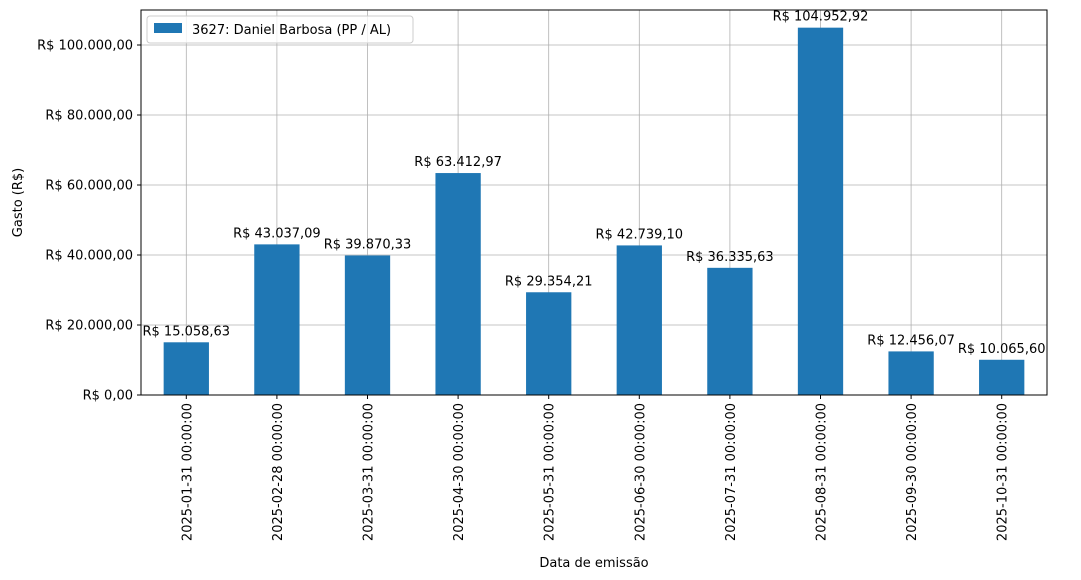  Describe the element at coordinates (550, 472) in the screenshot. I see `x-tick-label: 2025-05-31 00:00:00` at that location.